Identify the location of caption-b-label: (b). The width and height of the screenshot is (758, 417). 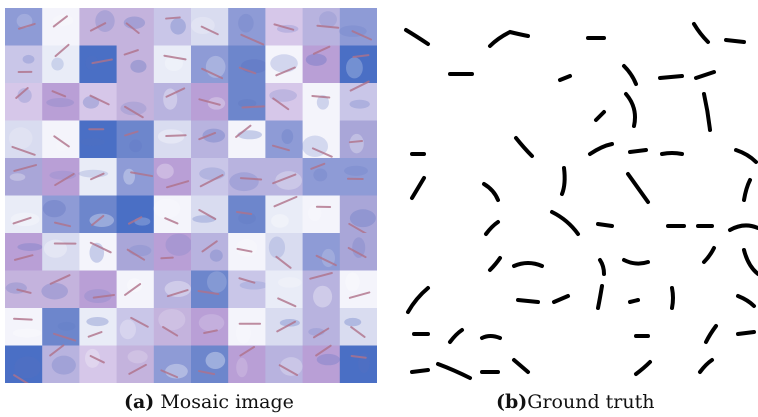
(512, 402).